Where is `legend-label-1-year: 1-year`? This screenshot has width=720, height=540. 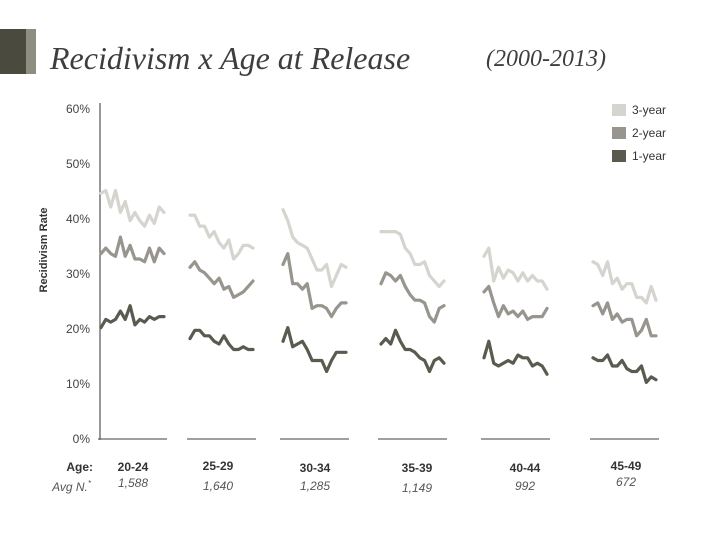
legend-label-1-year: 1-year is located at coordinates (649, 156).